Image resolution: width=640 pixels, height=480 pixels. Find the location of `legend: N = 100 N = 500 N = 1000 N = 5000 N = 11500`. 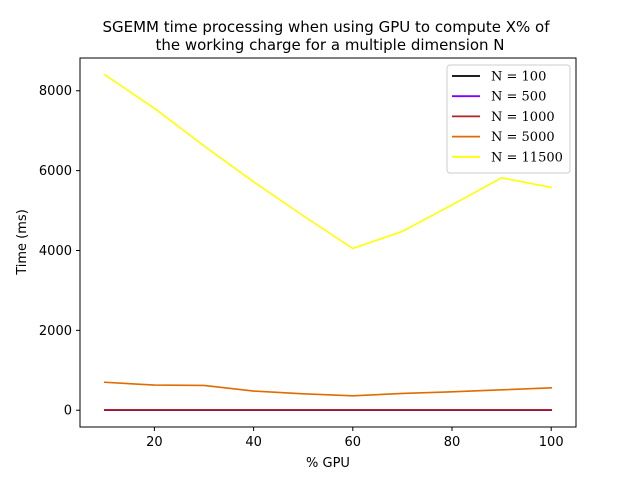

legend: N = 100 N = 500 N = 1000 N = 5000 N = 11500 is located at coordinates (508, 119).